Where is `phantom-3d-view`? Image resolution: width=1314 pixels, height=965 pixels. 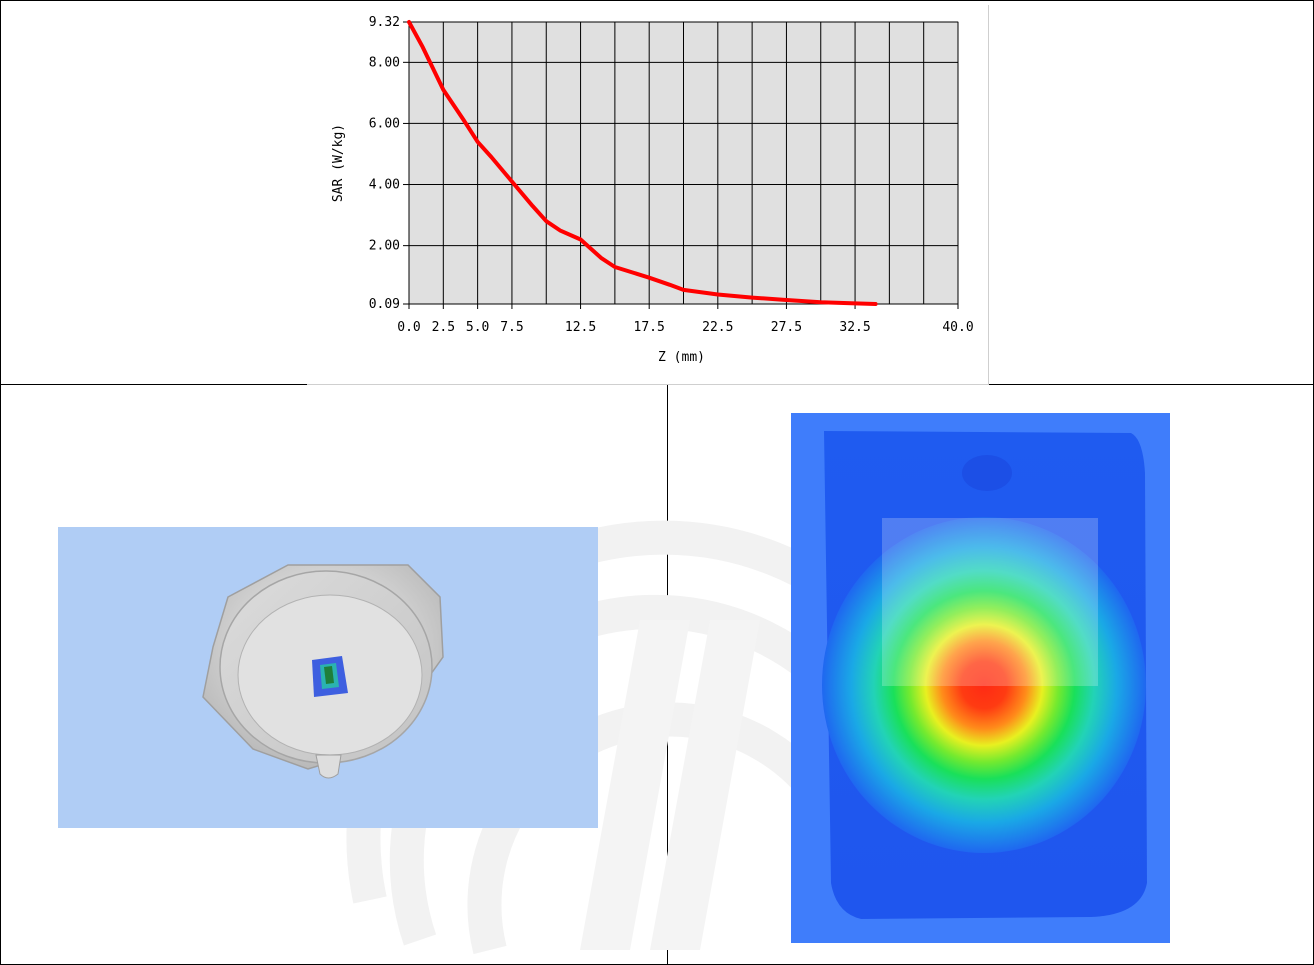 phantom-3d-view is located at coordinates (328, 677).